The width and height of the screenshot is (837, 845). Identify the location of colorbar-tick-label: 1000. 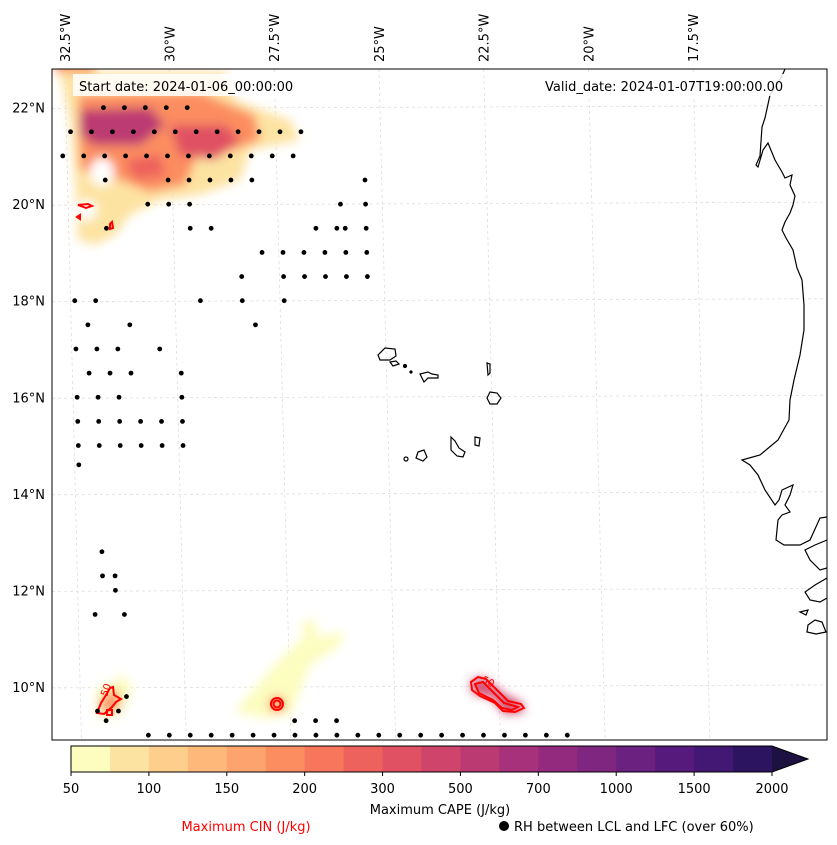
(616, 789).